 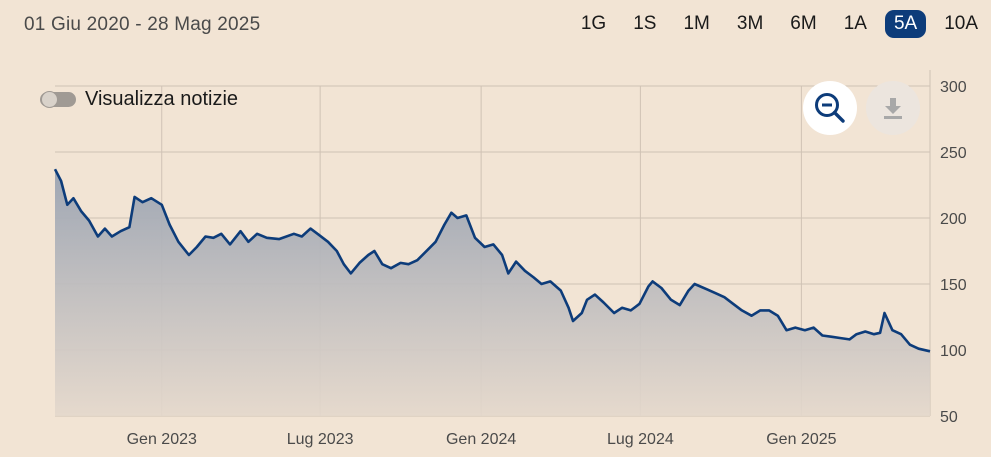 I want to click on x-axis-ticks: Gen 2023 Lug 2023 Gen 2024 Lug 2024 Gen 2025, so click(x=482, y=439).